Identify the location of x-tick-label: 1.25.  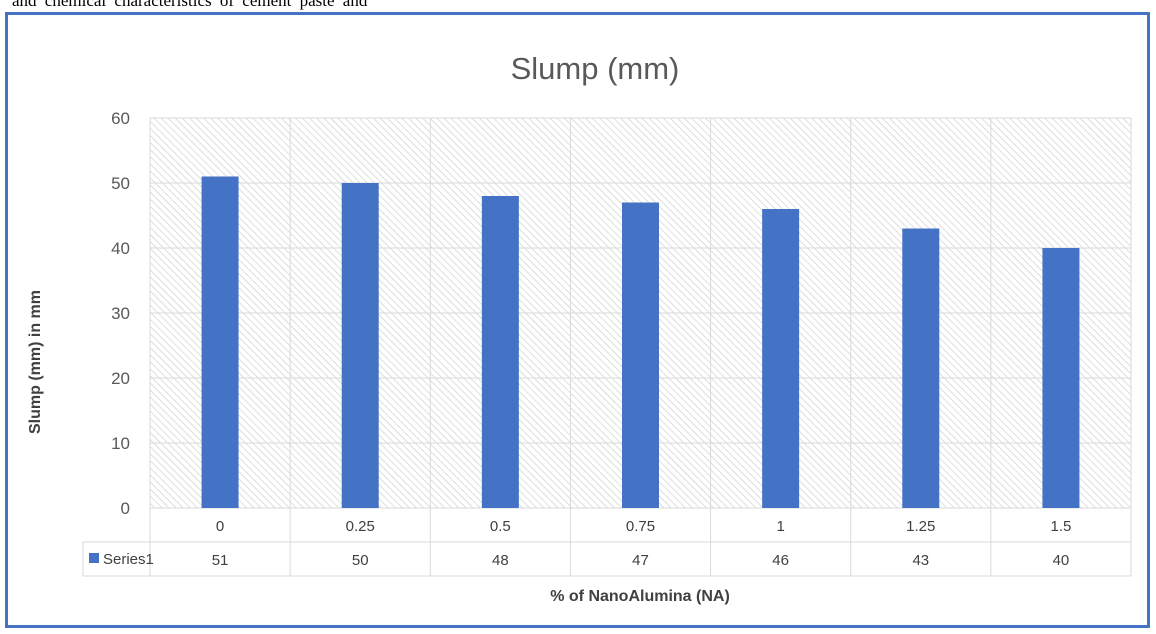
(920, 526).